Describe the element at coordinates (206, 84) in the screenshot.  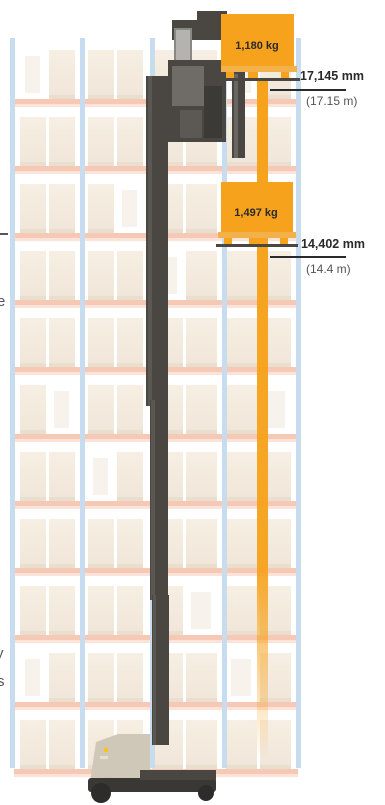
I see `operator-cab` at that location.